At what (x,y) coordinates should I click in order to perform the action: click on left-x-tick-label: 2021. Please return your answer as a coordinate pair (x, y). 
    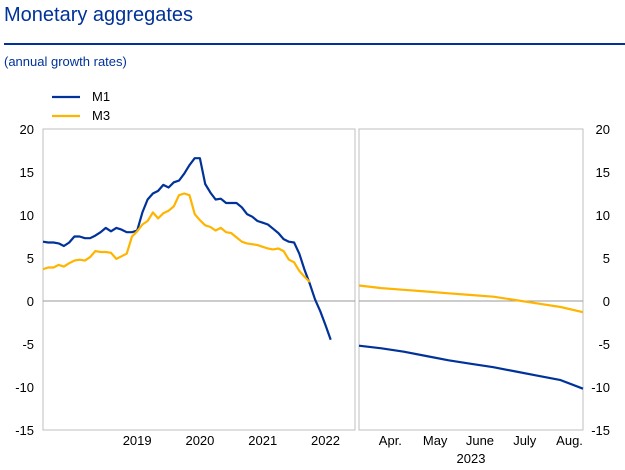
    Looking at the image, I should click on (262, 440).